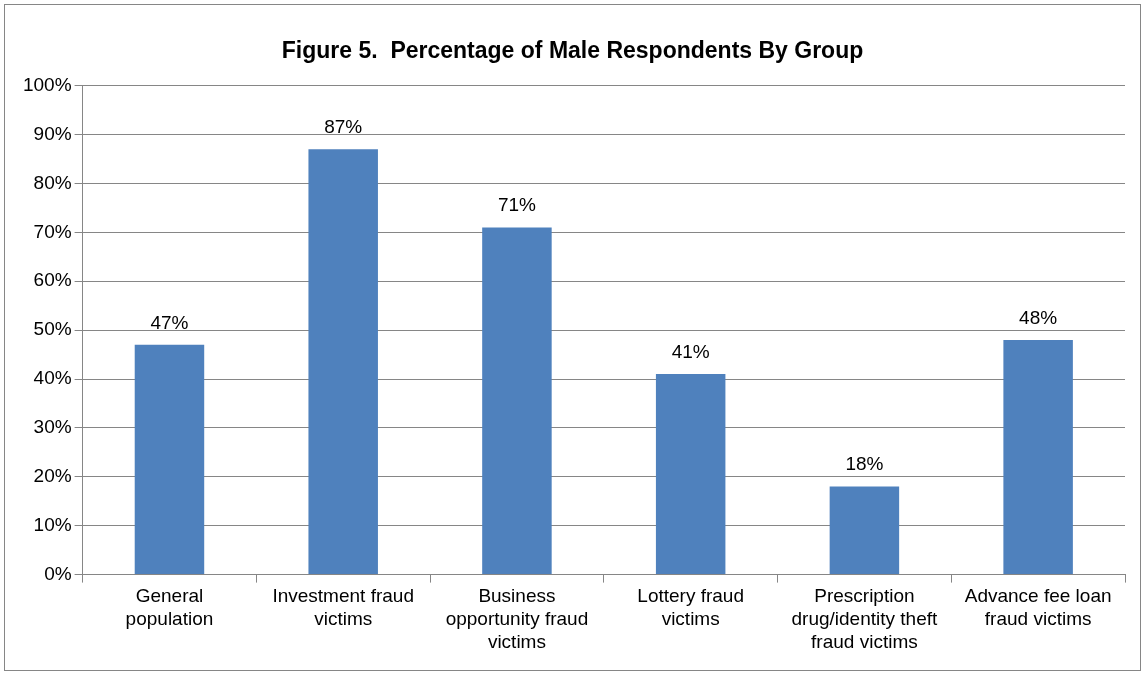 This screenshot has width=1147, height=677. What do you see at coordinates (52, 524) in the screenshot?
I see `y-tick-label: 10%` at bounding box center [52, 524].